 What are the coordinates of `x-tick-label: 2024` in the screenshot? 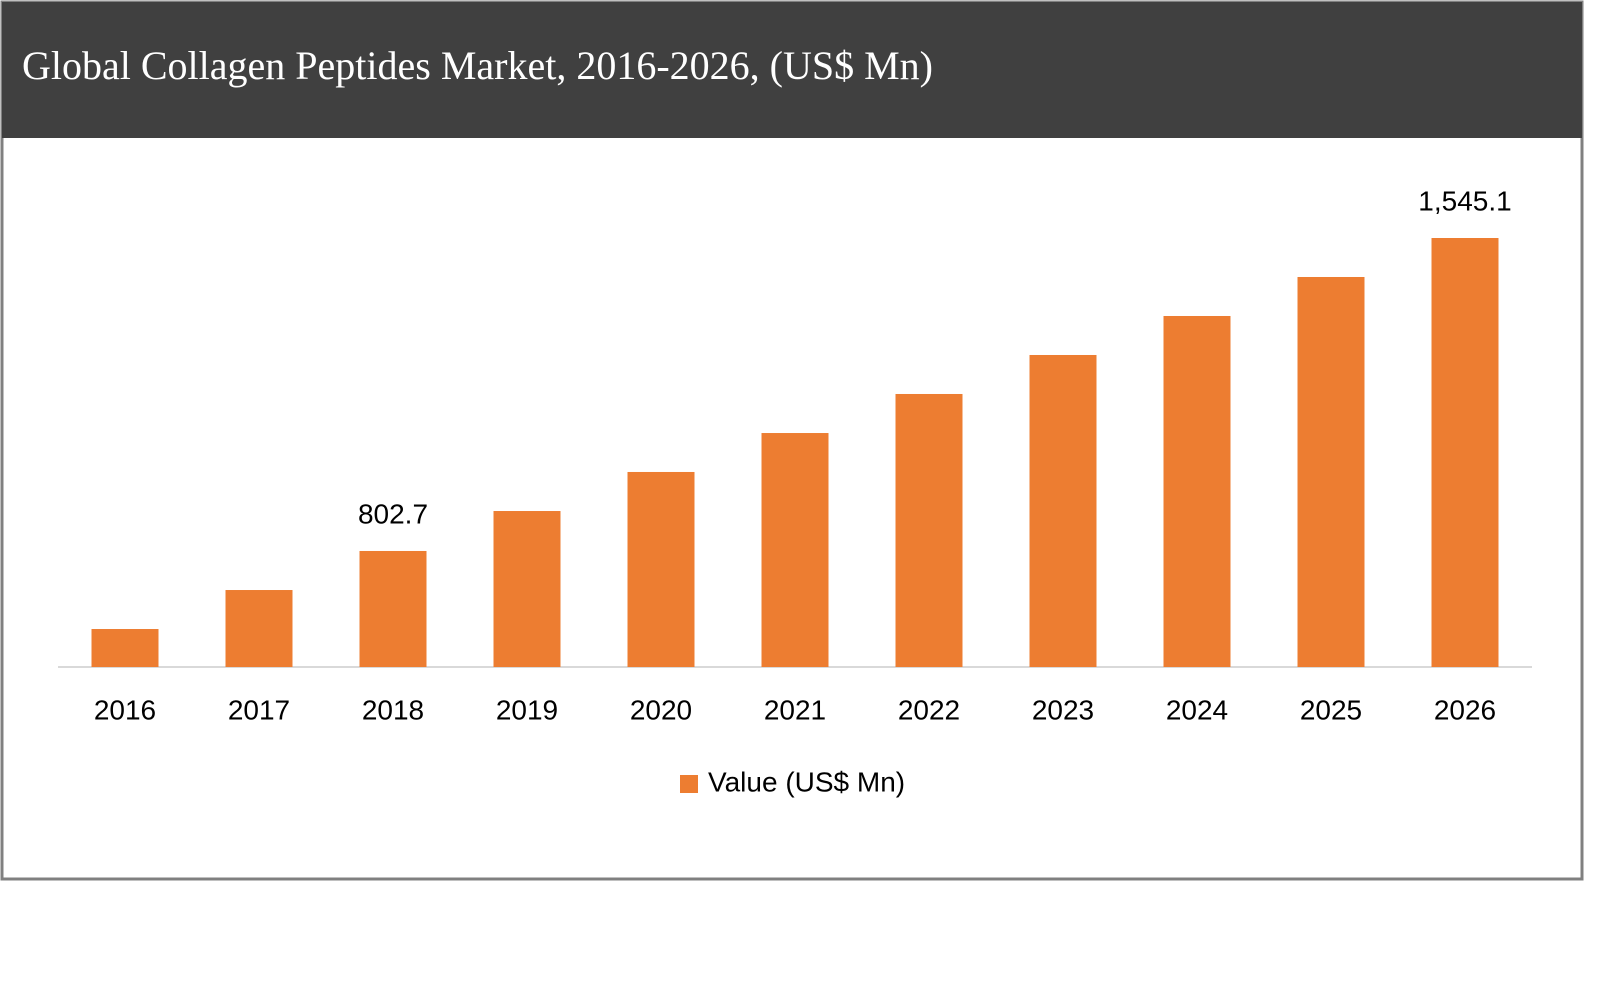 It's located at (1197, 709).